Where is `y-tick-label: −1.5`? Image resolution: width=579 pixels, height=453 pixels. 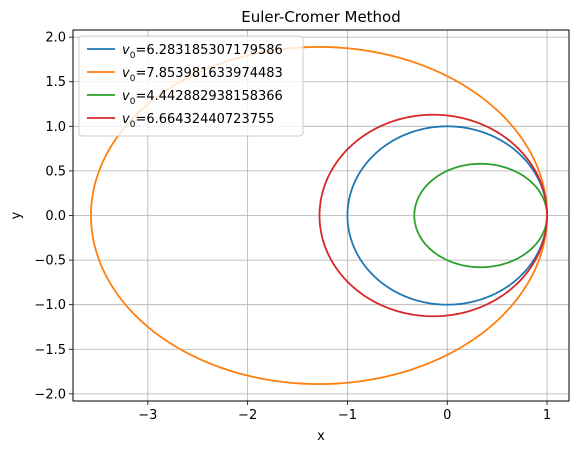
y-tick-label: −1.5 is located at coordinates (50, 350).